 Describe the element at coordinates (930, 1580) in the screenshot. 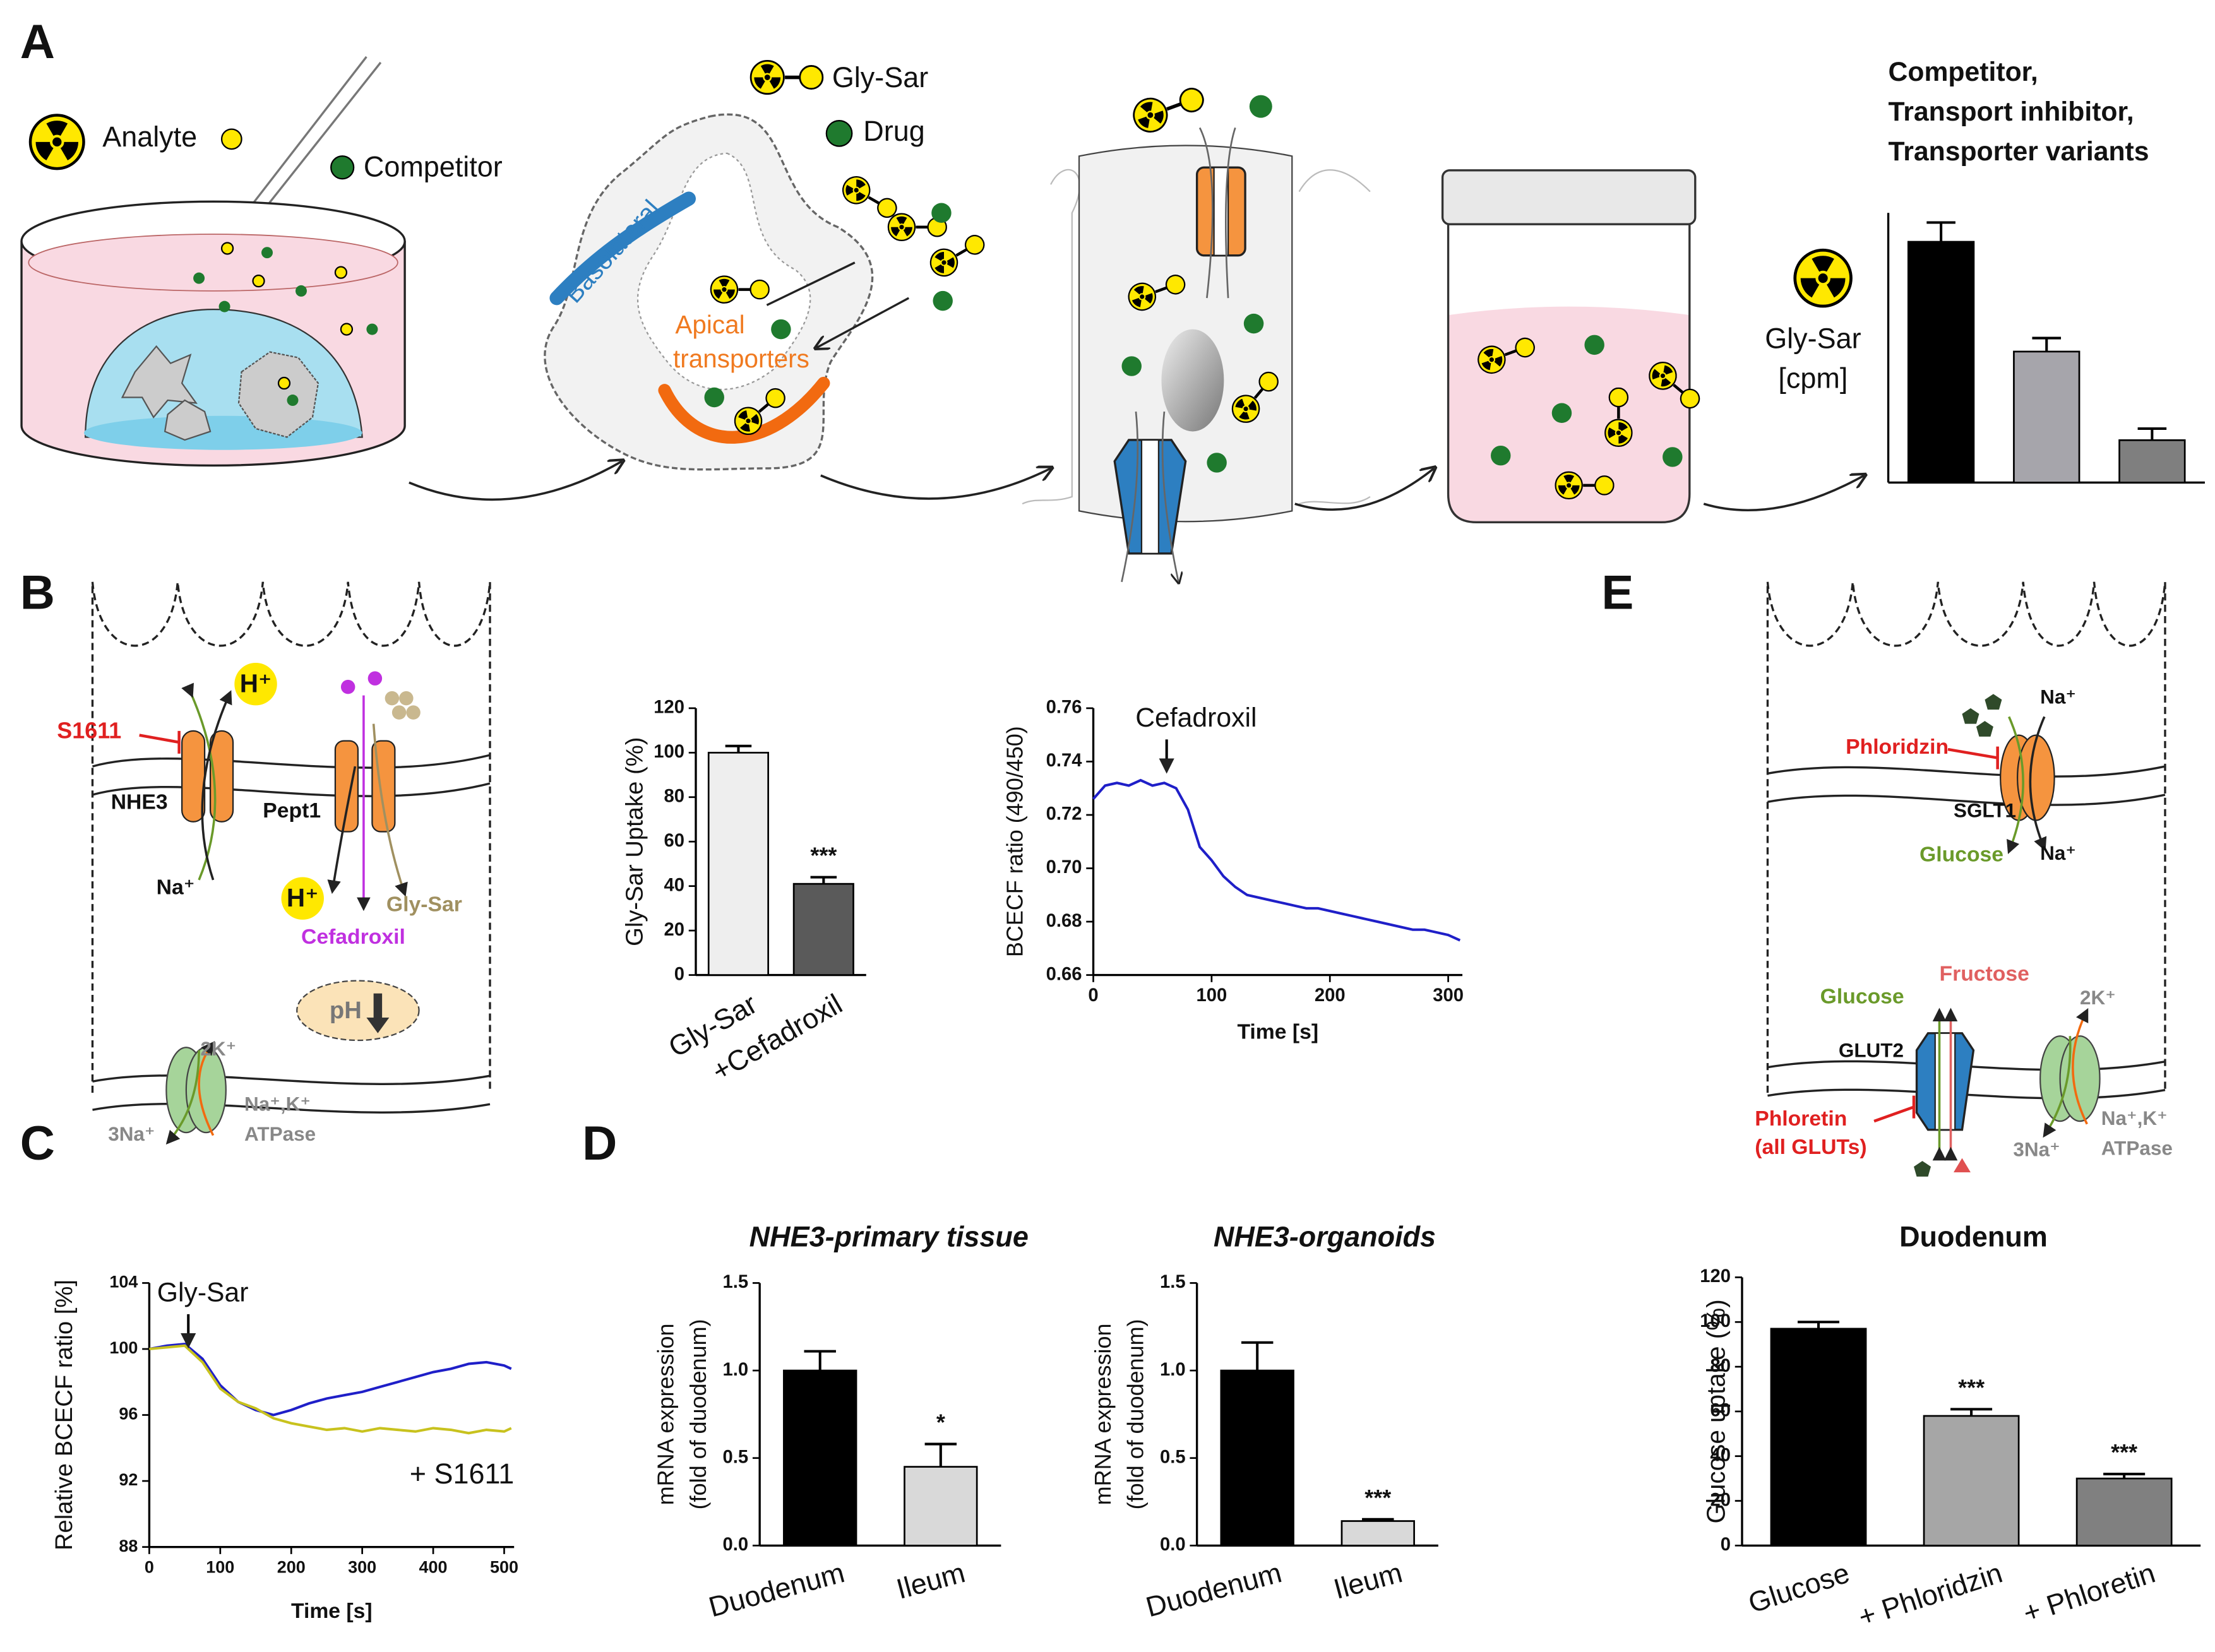

I see `x-tick-label: Ileum` at that location.